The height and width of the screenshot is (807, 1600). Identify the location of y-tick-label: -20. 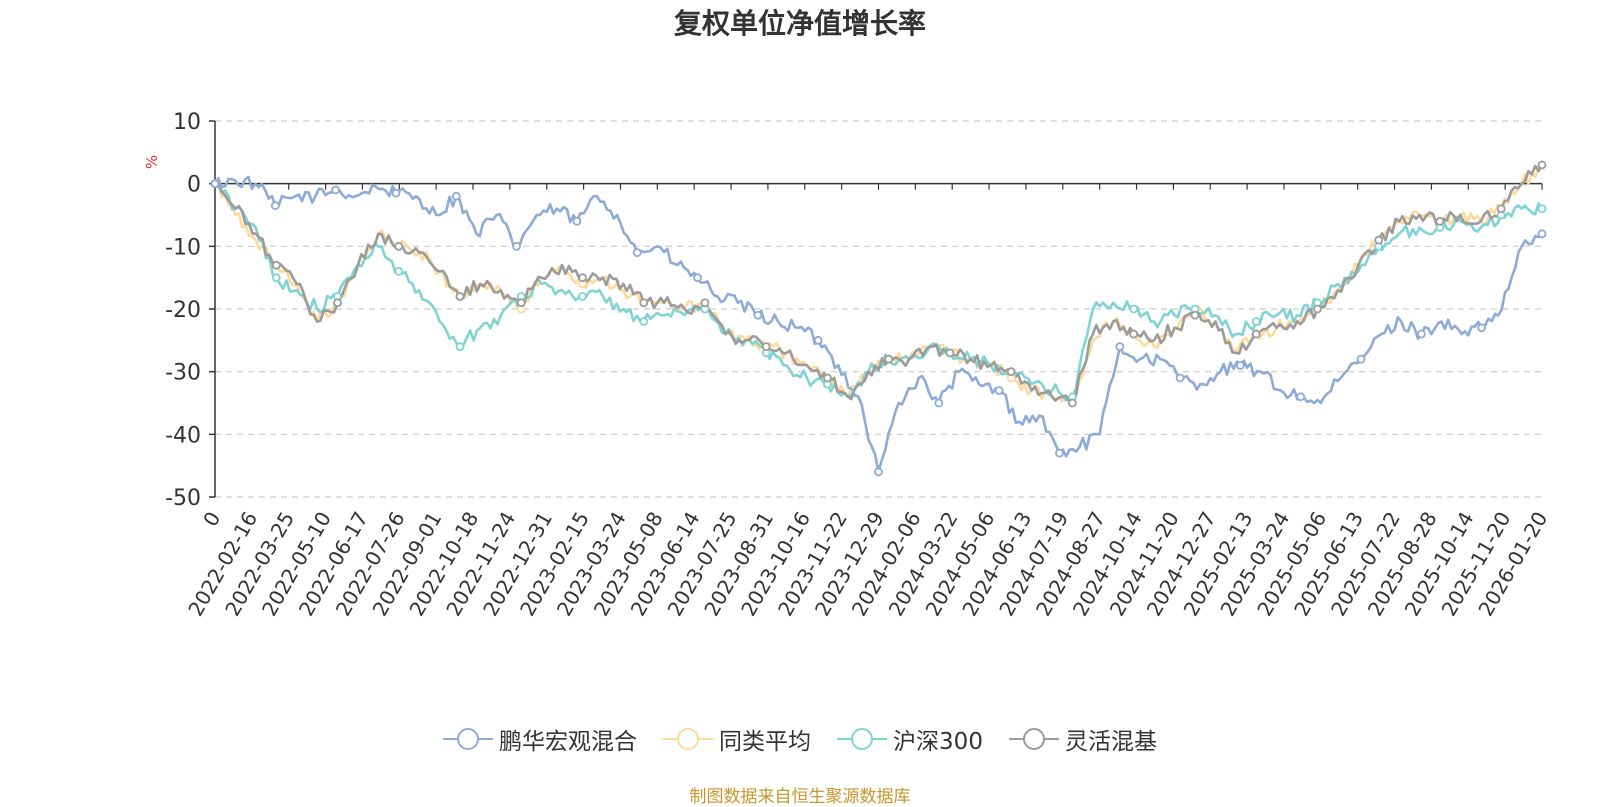
(183, 310).